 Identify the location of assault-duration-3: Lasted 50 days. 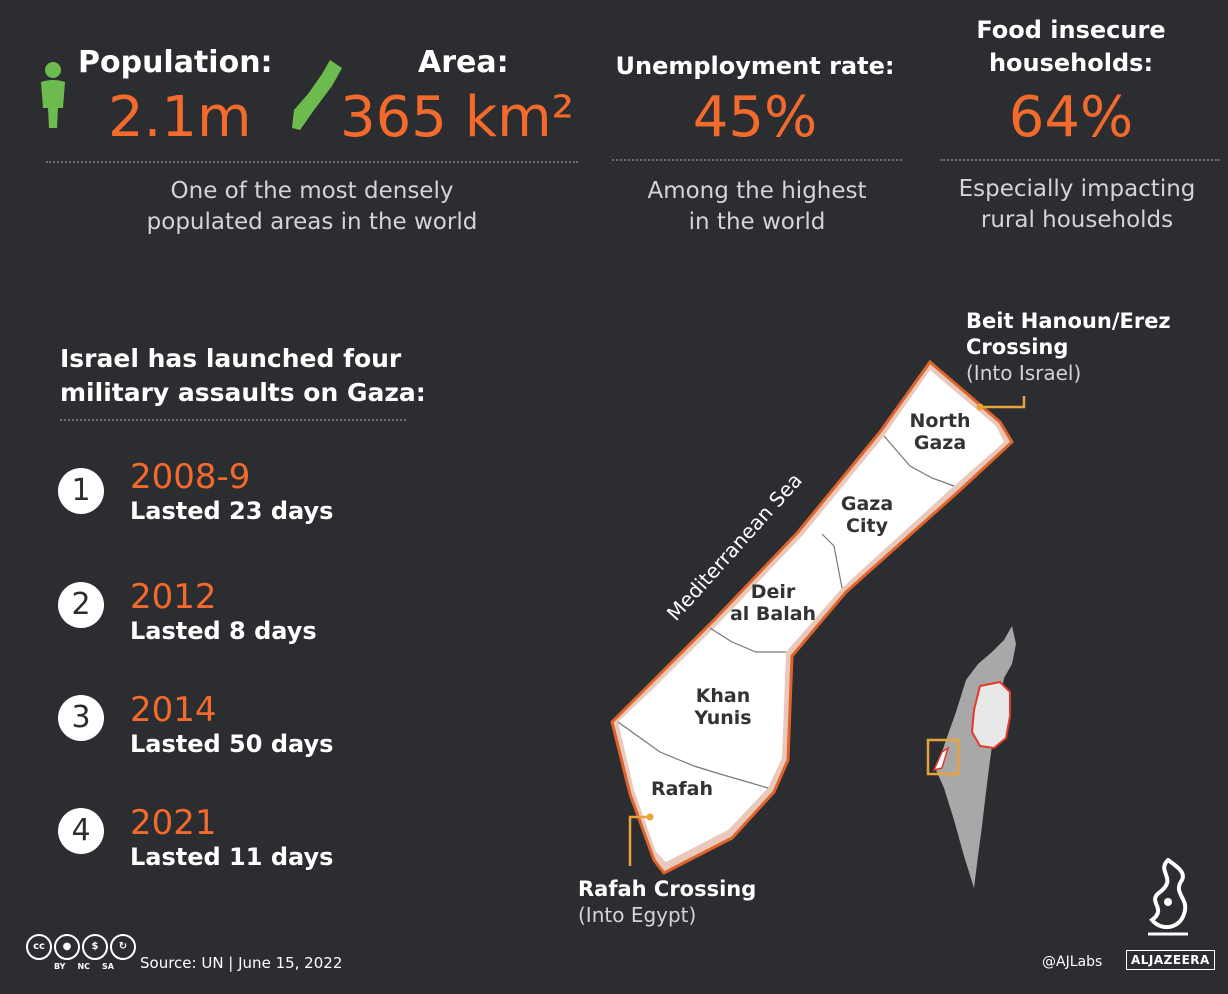
(232, 744).